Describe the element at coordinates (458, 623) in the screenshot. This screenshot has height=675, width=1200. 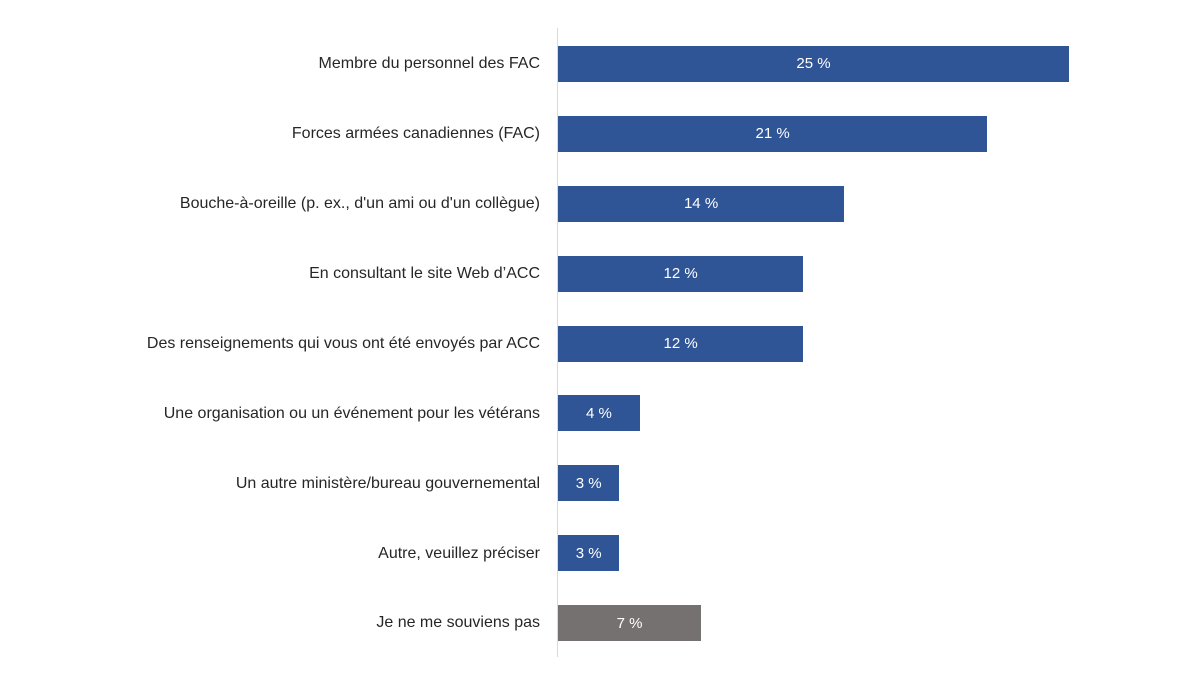
I see `category-label: Je ne me souviens pas` at that location.